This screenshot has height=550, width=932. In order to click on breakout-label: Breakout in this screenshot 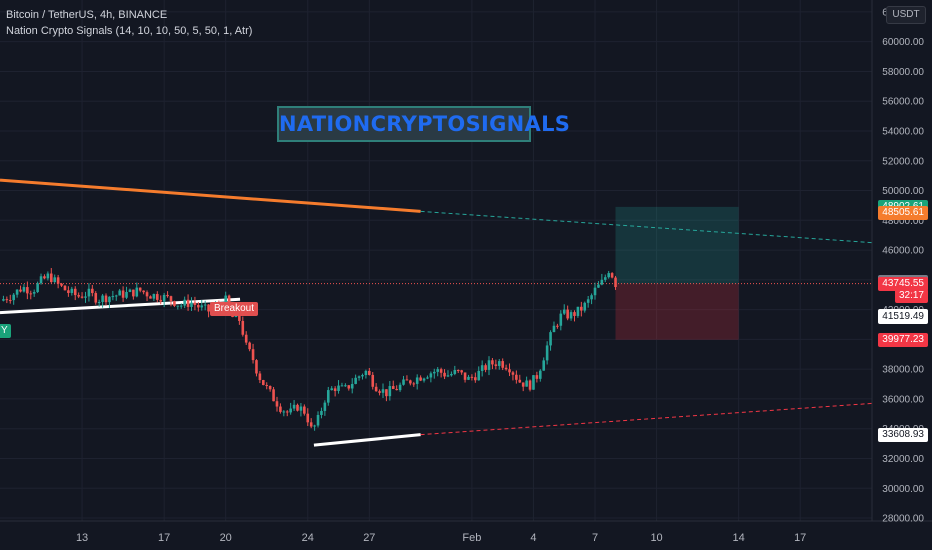, I will do `click(234, 309)`.